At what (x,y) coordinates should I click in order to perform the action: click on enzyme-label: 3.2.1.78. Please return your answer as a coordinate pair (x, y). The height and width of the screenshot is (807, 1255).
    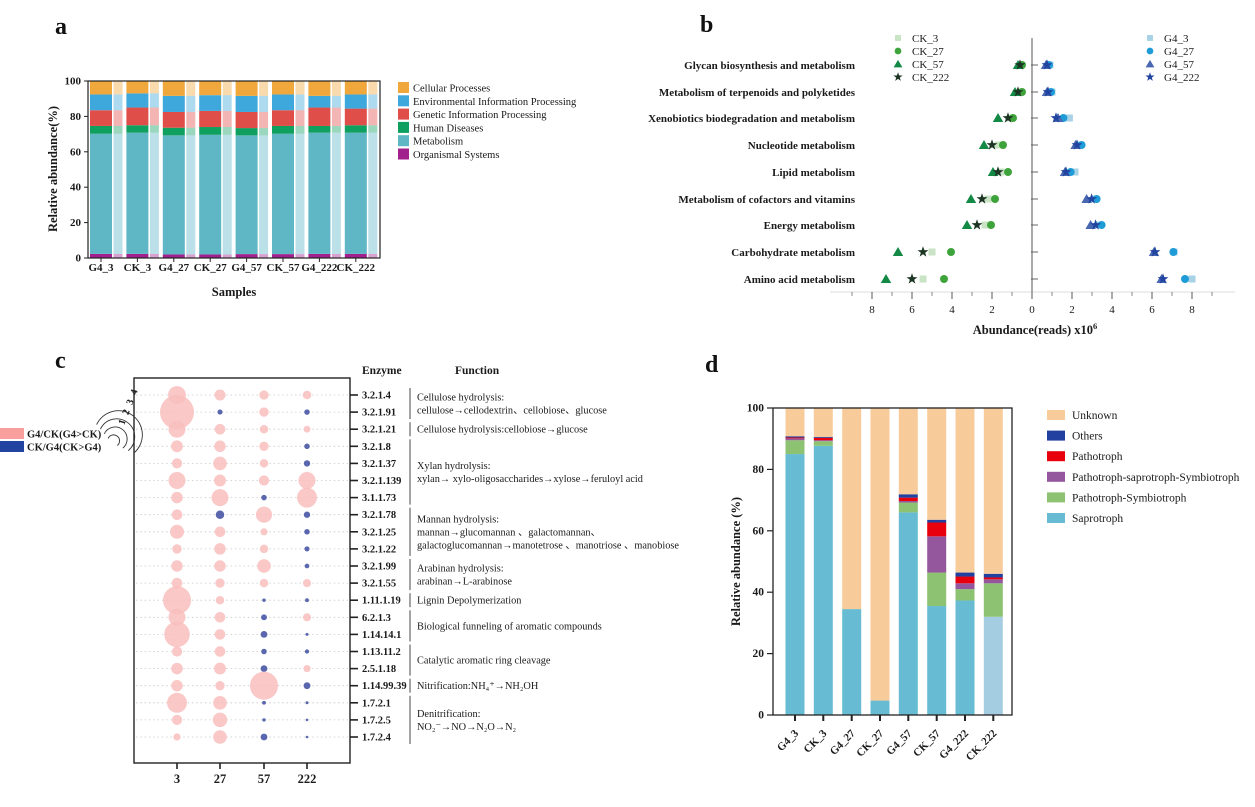
    Looking at the image, I should click on (379, 515).